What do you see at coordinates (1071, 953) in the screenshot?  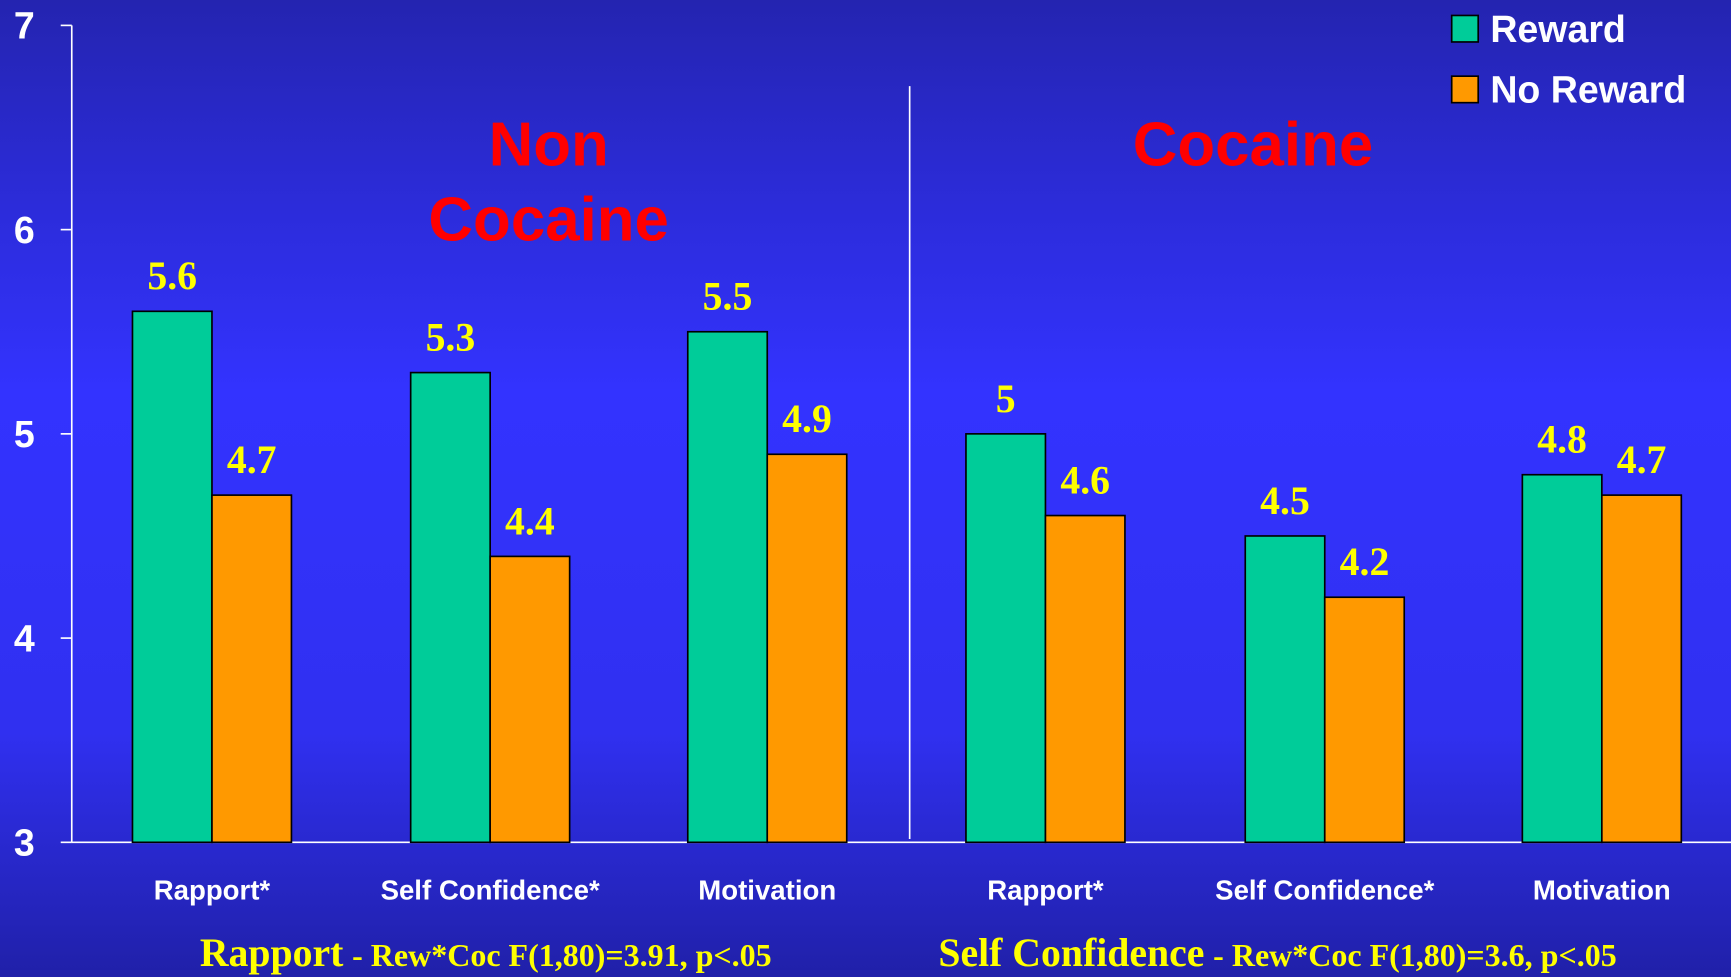 I see `footnote-label: Self Confidence` at bounding box center [1071, 953].